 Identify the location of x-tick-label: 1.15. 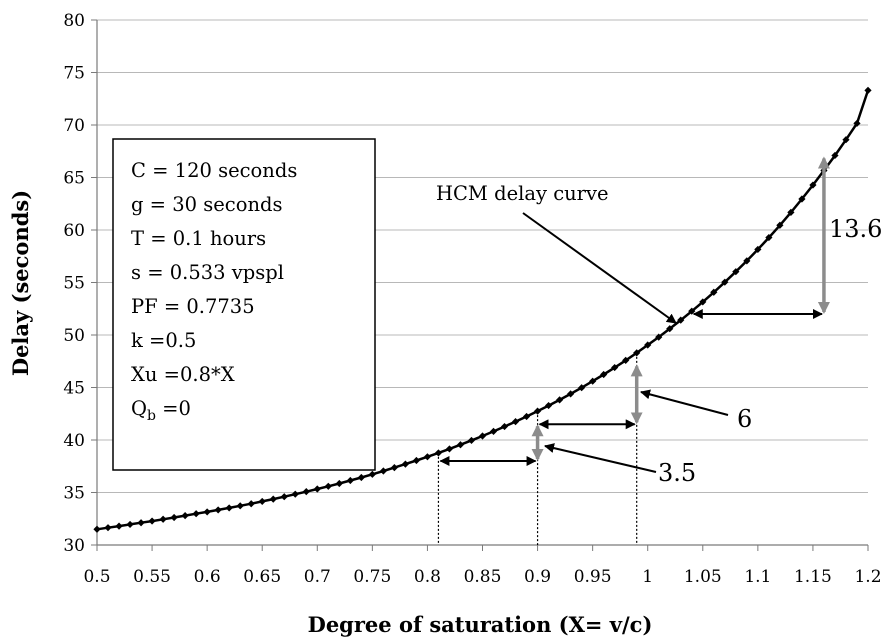
(813, 577).